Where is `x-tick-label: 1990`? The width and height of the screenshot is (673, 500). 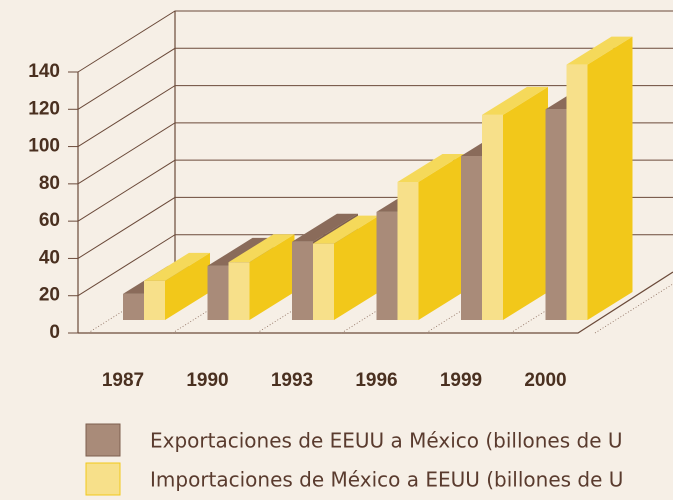
x-tick-label: 1990 is located at coordinates (207, 380).